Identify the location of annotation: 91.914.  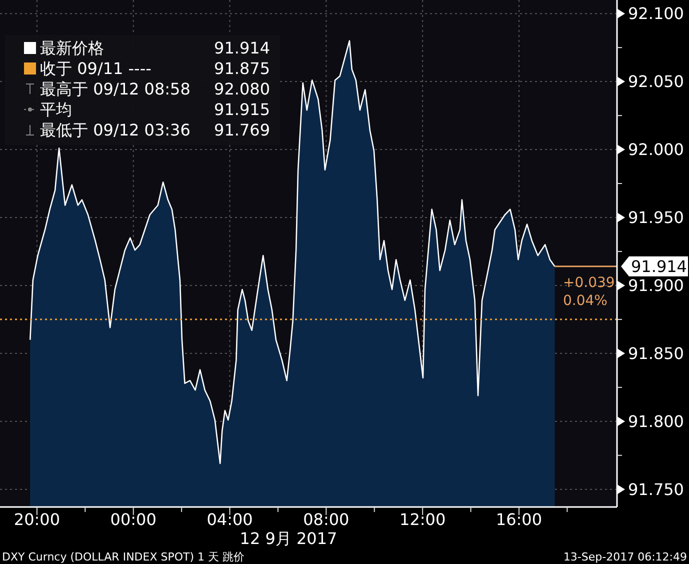
(242, 48).